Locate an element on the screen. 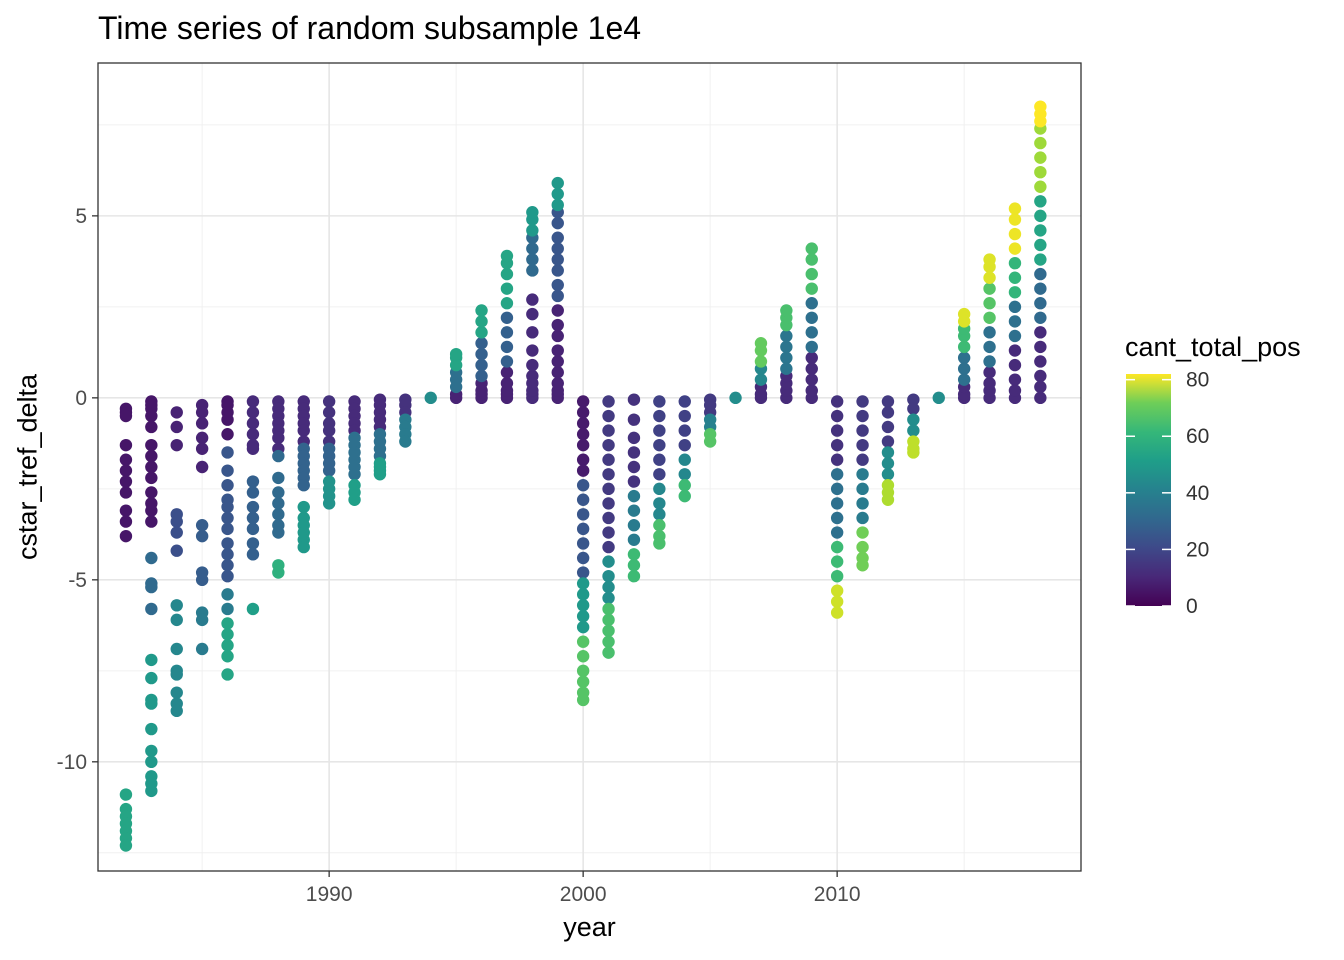  chart-title: Time series of random subsample 1e4 is located at coordinates (370, 28).